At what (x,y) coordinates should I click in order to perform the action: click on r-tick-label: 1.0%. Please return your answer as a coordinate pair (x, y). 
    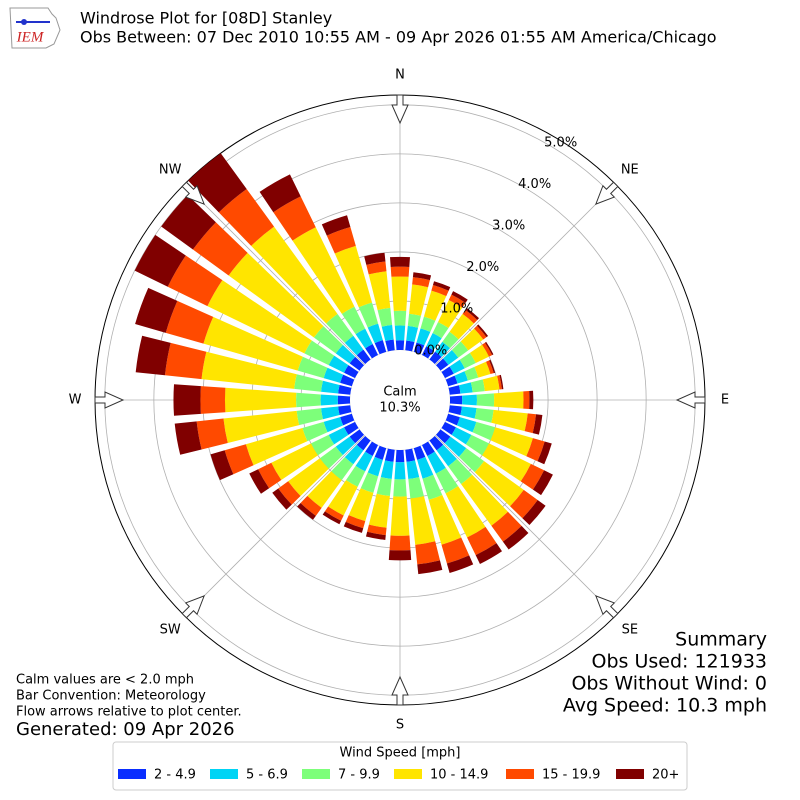
    Looking at the image, I should click on (456, 309).